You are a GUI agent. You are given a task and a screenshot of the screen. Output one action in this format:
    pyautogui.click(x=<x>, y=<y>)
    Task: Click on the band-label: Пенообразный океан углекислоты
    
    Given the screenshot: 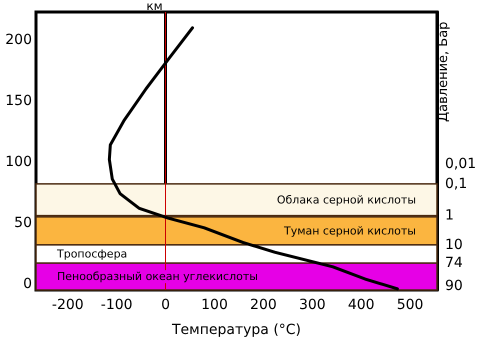 What is the action you would take?
    pyautogui.click(x=157, y=277)
    